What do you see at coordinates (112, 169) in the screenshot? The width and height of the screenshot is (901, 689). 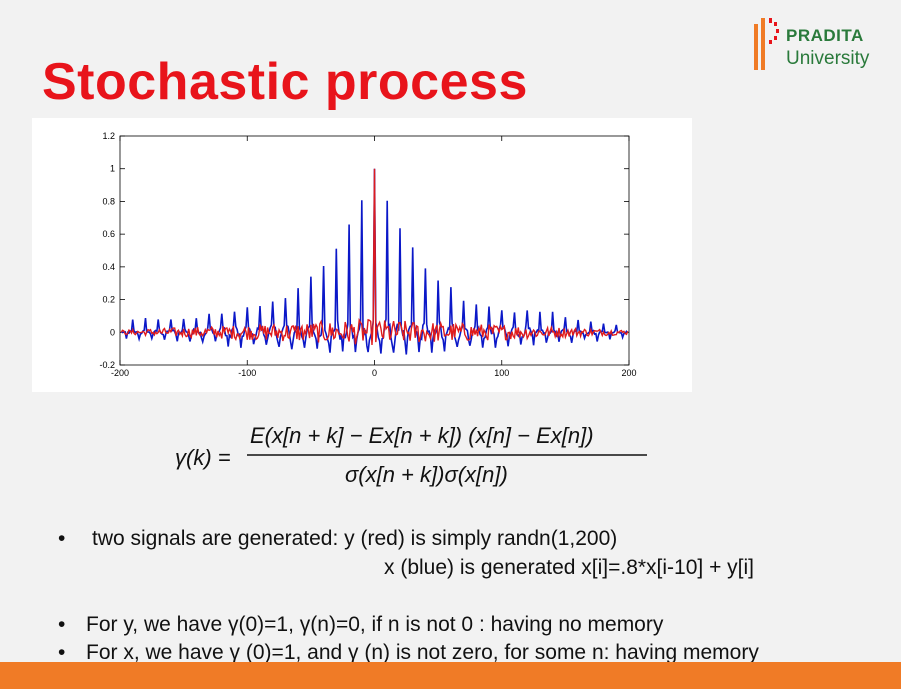 I see `y-tick-label: 1` at bounding box center [112, 169].